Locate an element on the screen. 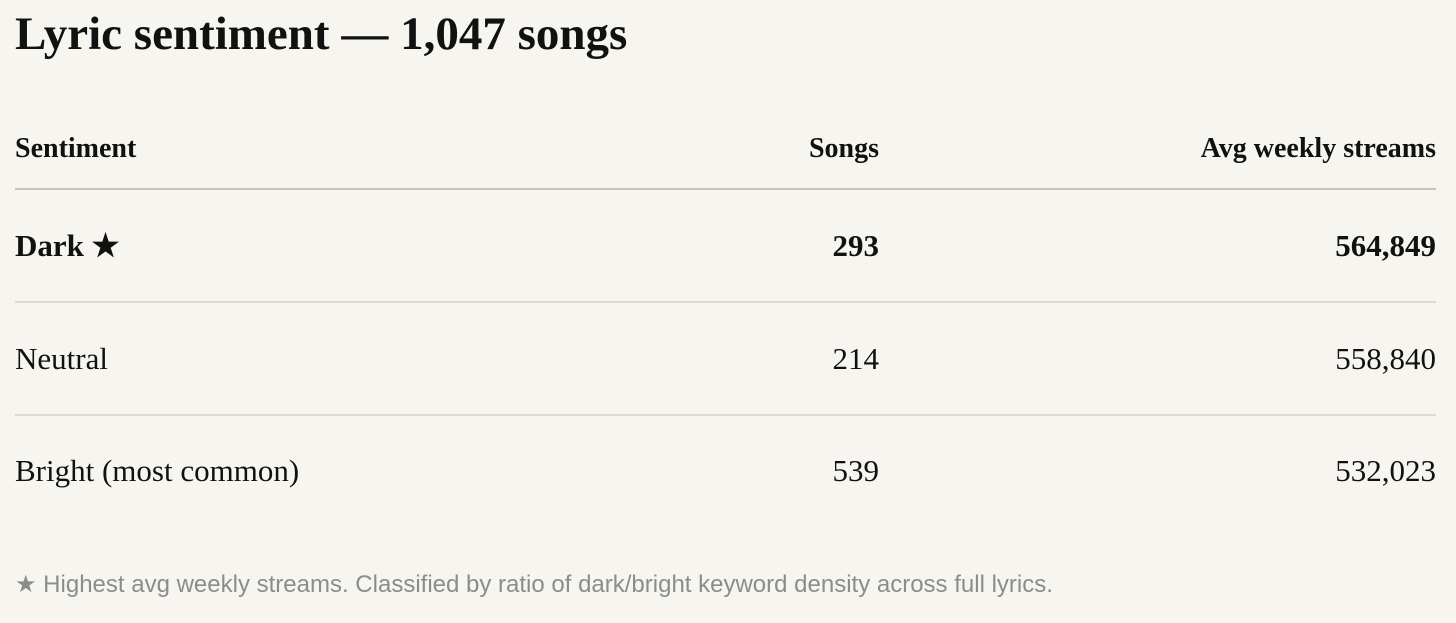  cell: 558,840 is located at coordinates (1385, 358).